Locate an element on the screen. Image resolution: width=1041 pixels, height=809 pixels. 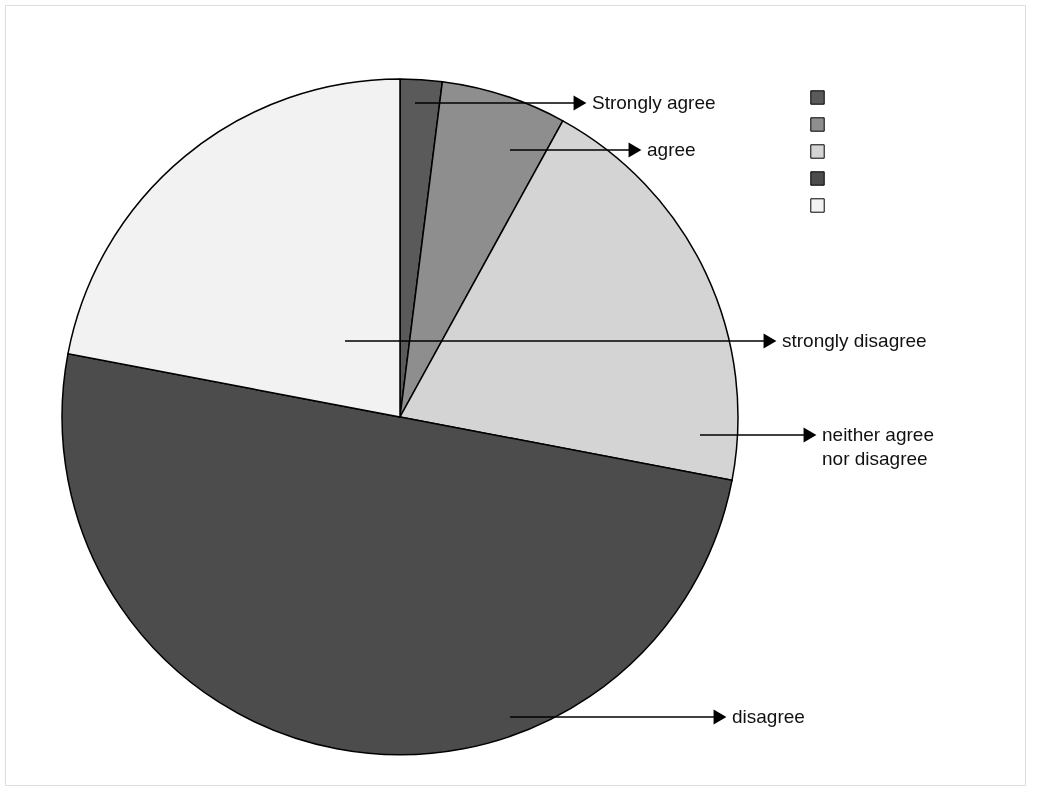
slice-label: disagree is located at coordinates (768, 716).